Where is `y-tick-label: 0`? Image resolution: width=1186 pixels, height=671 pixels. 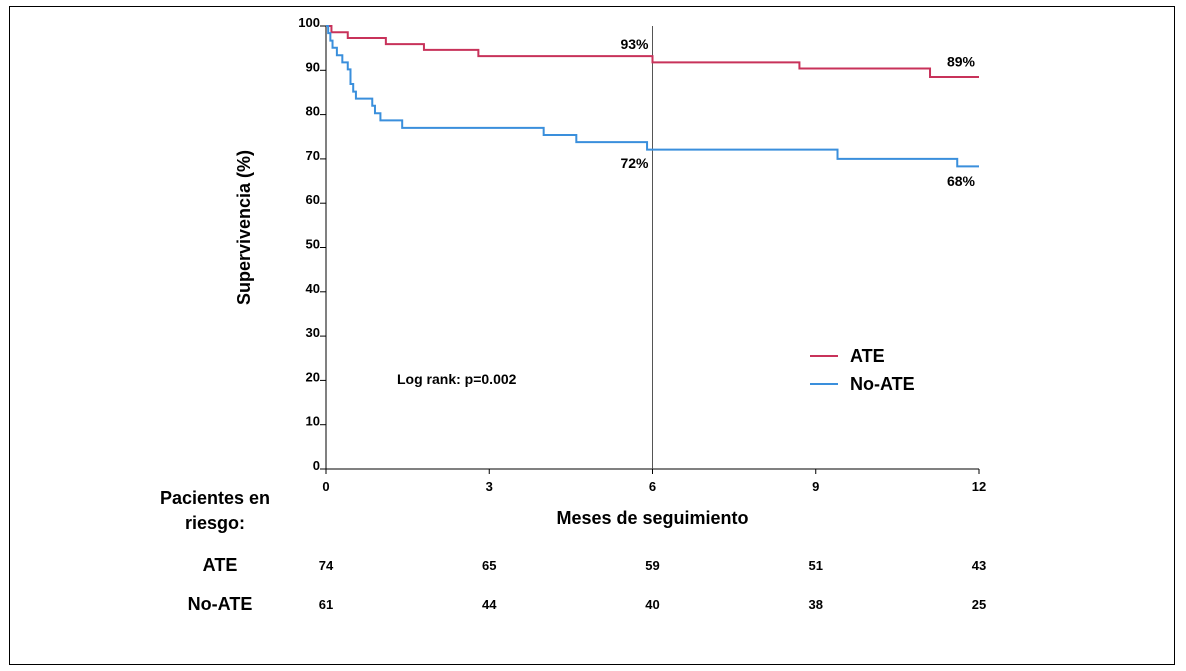
y-tick-label: 0 is located at coordinates (316, 465).